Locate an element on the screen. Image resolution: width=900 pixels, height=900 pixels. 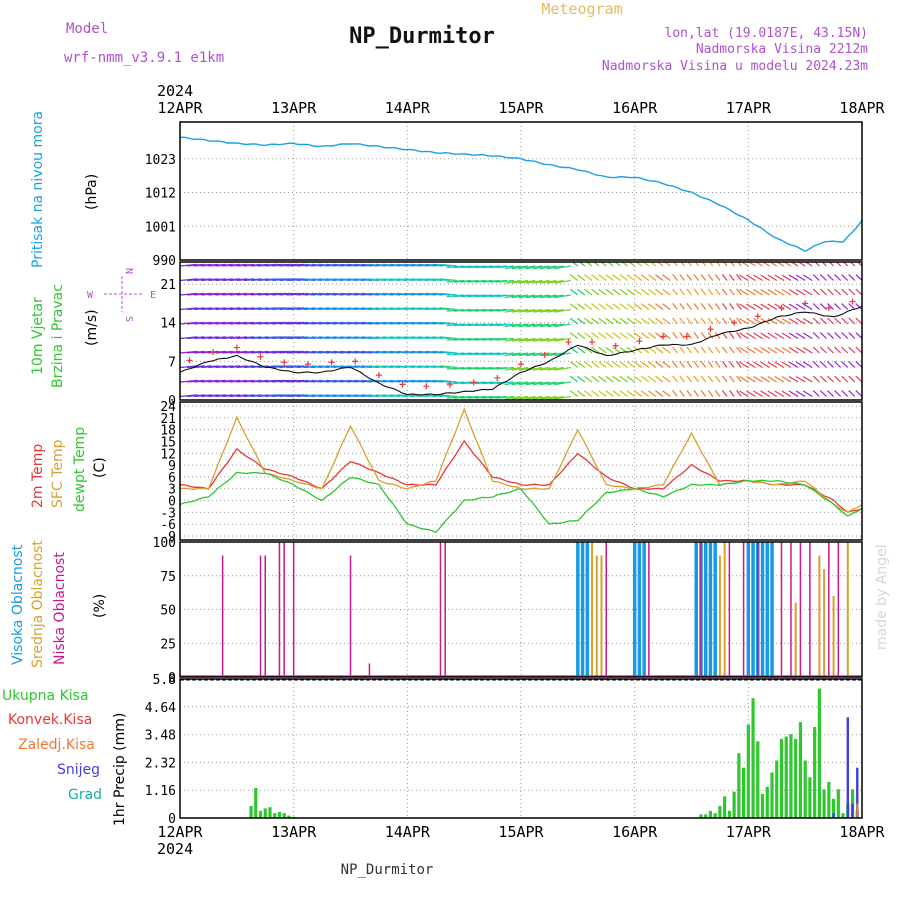
footer-station: NP_Durmitor is located at coordinates (387, 870).